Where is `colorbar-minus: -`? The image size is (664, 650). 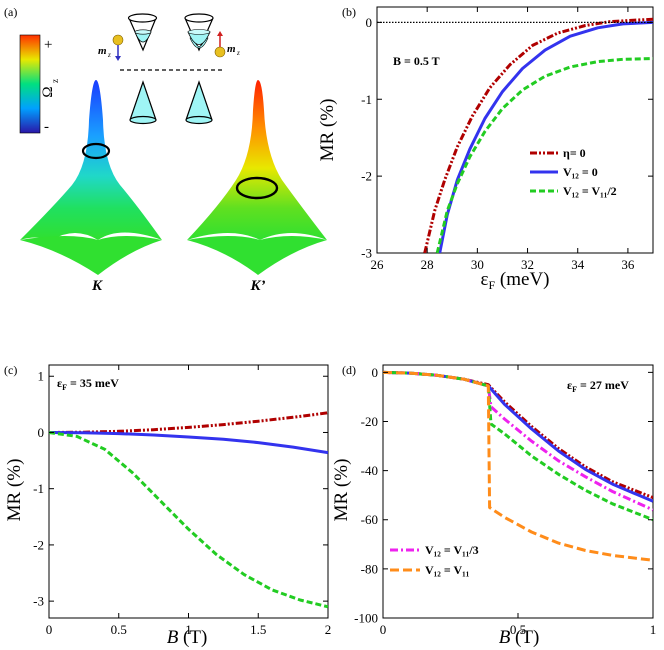 colorbar-minus: - is located at coordinates (46, 127).